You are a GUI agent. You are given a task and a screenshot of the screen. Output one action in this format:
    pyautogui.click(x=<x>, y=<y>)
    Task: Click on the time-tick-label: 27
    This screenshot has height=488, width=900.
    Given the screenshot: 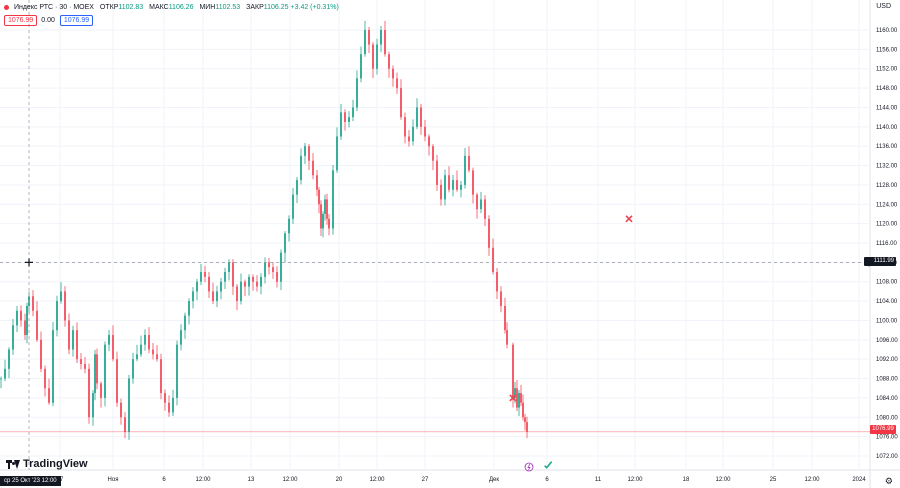 What is the action you would take?
    pyautogui.click(x=425, y=480)
    